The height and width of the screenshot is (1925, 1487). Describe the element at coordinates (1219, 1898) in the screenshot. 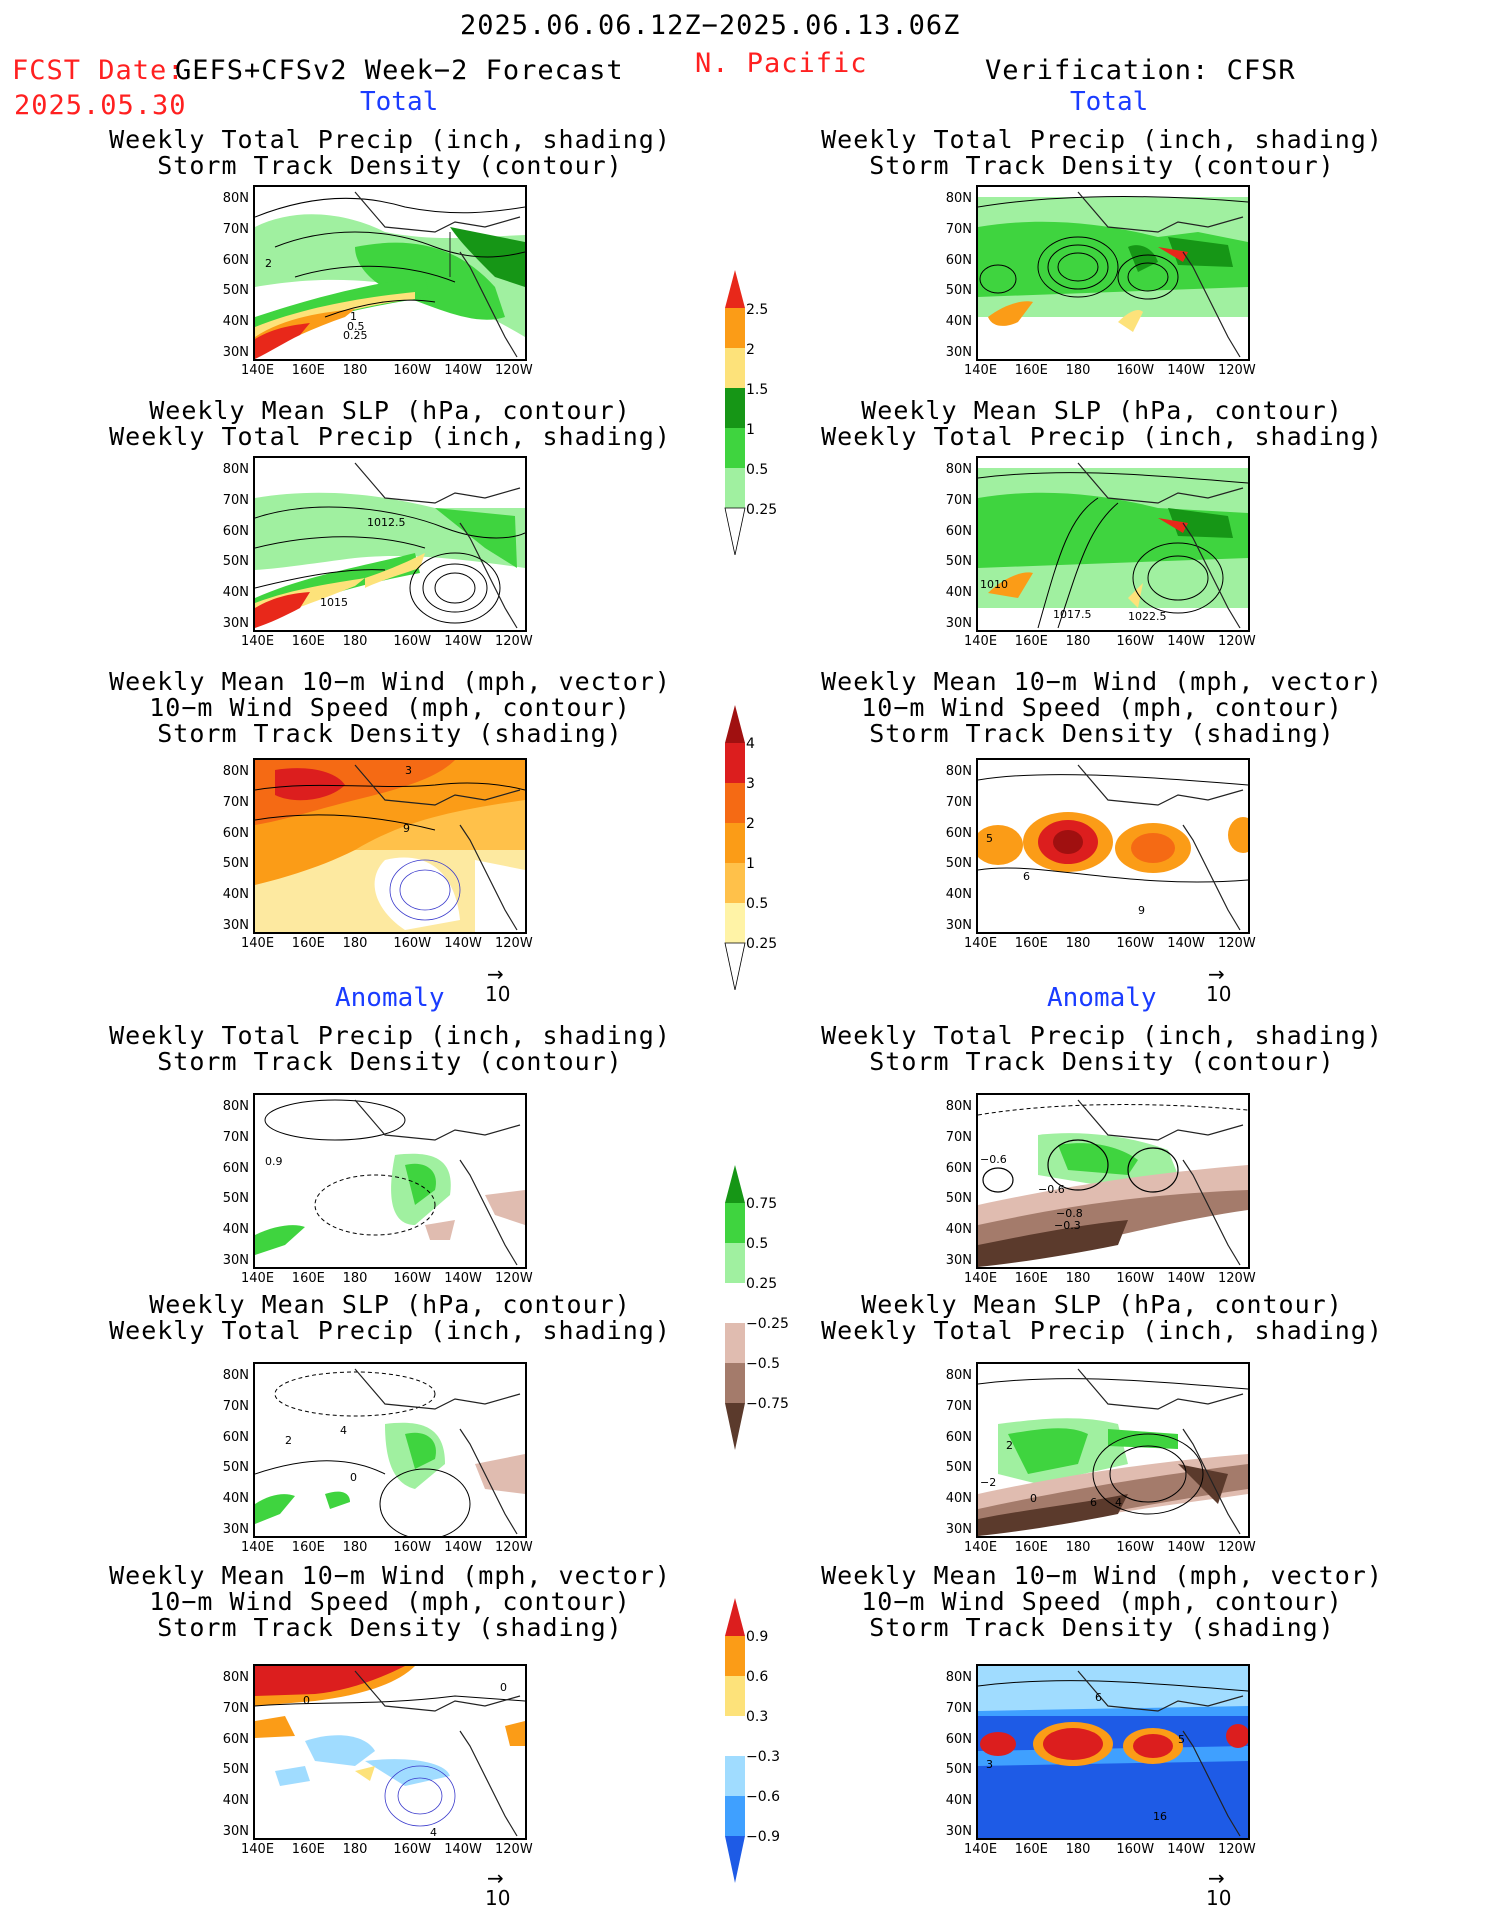

I see `reference-vector-label: 10` at that location.